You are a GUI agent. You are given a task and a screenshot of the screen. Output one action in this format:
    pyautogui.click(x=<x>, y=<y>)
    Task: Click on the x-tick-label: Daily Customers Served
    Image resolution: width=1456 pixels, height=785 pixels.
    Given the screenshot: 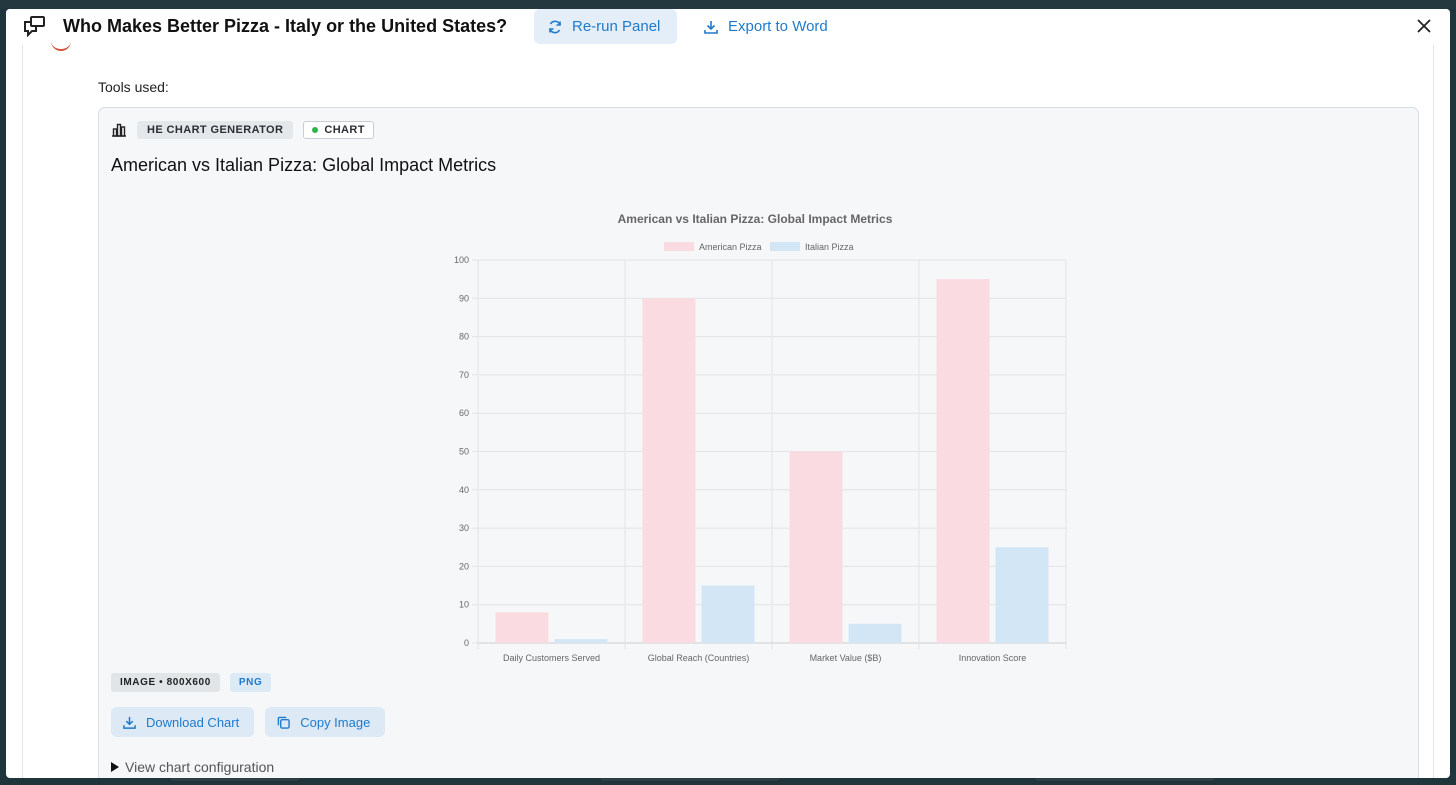 What is the action you would take?
    pyautogui.click(x=551, y=658)
    